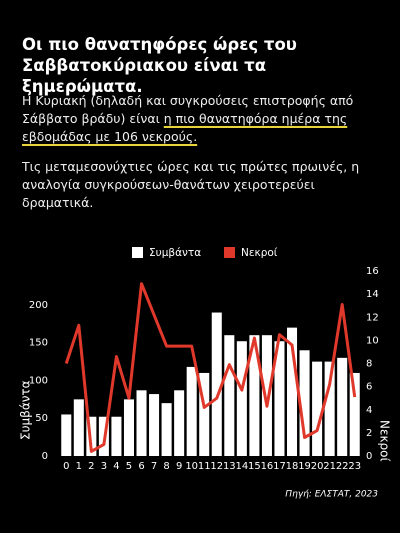 The width and height of the screenshot is (400, 533). What do you see at coordinates (204, 466) in the screenshot?
I see `x-tick-label: 11` at bounding box center [204, 466].